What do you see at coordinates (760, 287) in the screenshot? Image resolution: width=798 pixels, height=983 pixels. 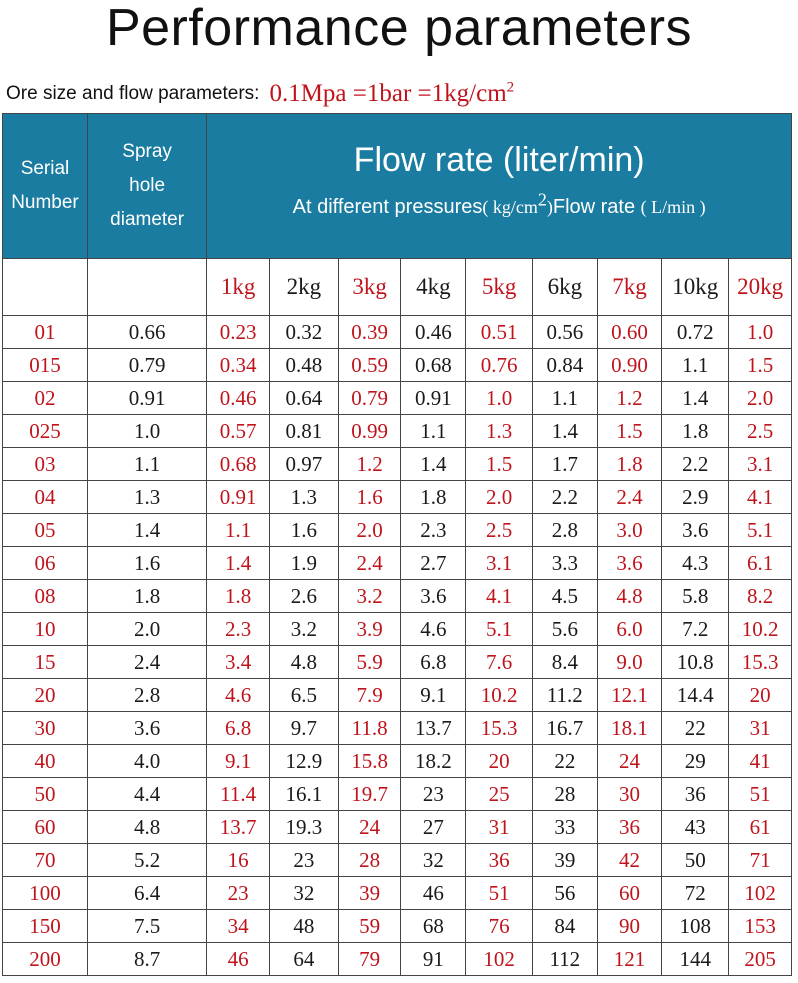 I see `pressure-header-cell: 20kg` at bounding box center [760, 287].